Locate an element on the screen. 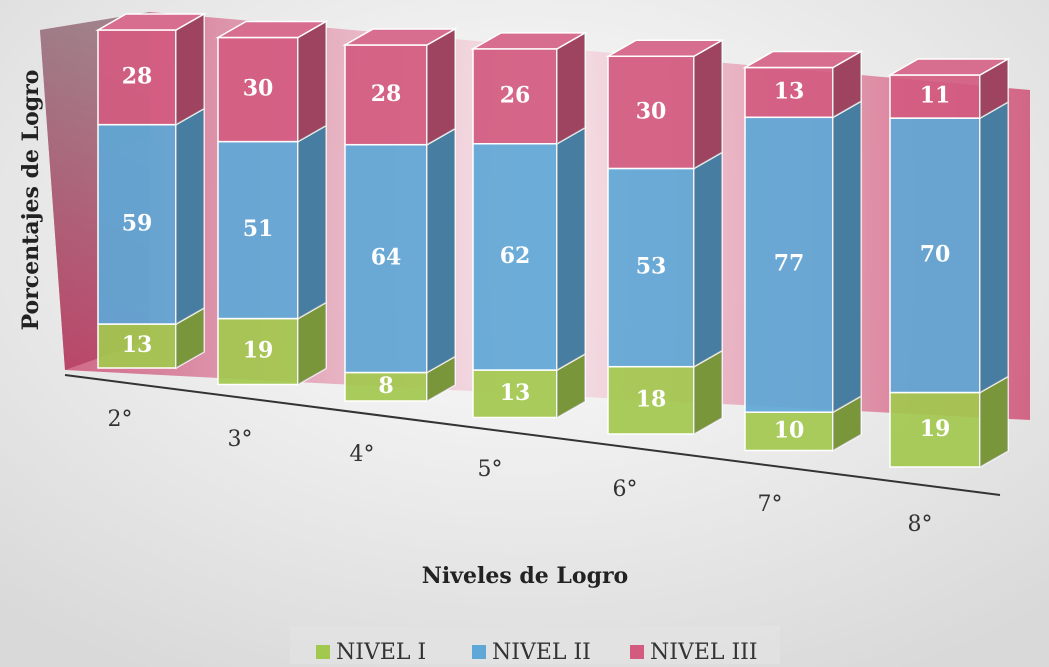 The height and width of the screenshot is (667, 1049). data-label: 18 is located at coordinates (651, 399).